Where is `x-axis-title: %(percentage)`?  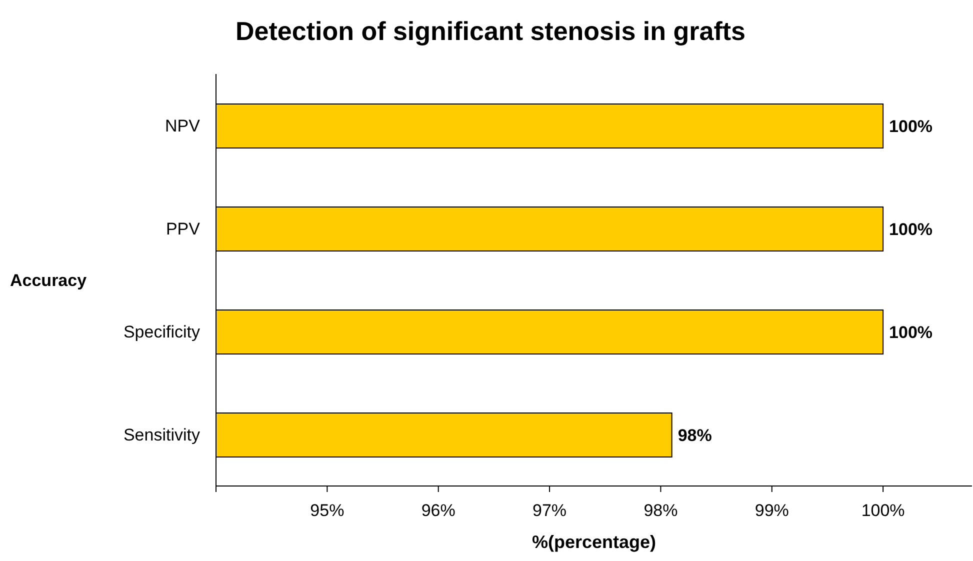
x-axis-title: %(percentage) is located at coordinates (594, 542).